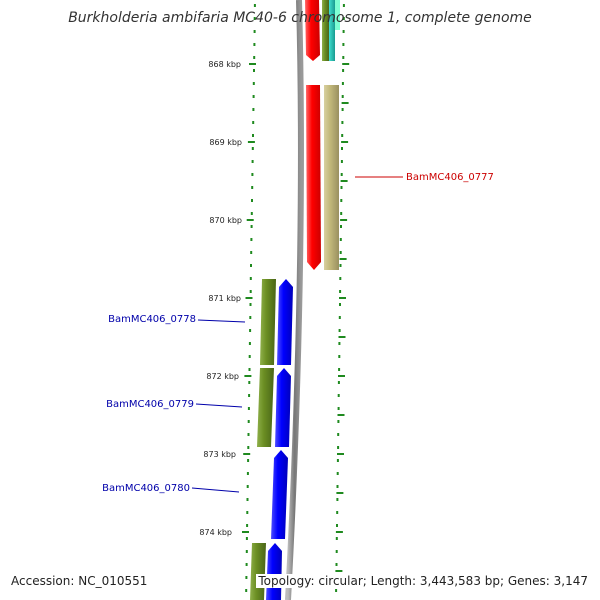 Image resolution: width=600 pixels, height=600 pixels. What do you see at coordinates (225, 142) in the screenshot?
I see `kbp-label-869: 869 kbp` at bounding box center [225, 142].